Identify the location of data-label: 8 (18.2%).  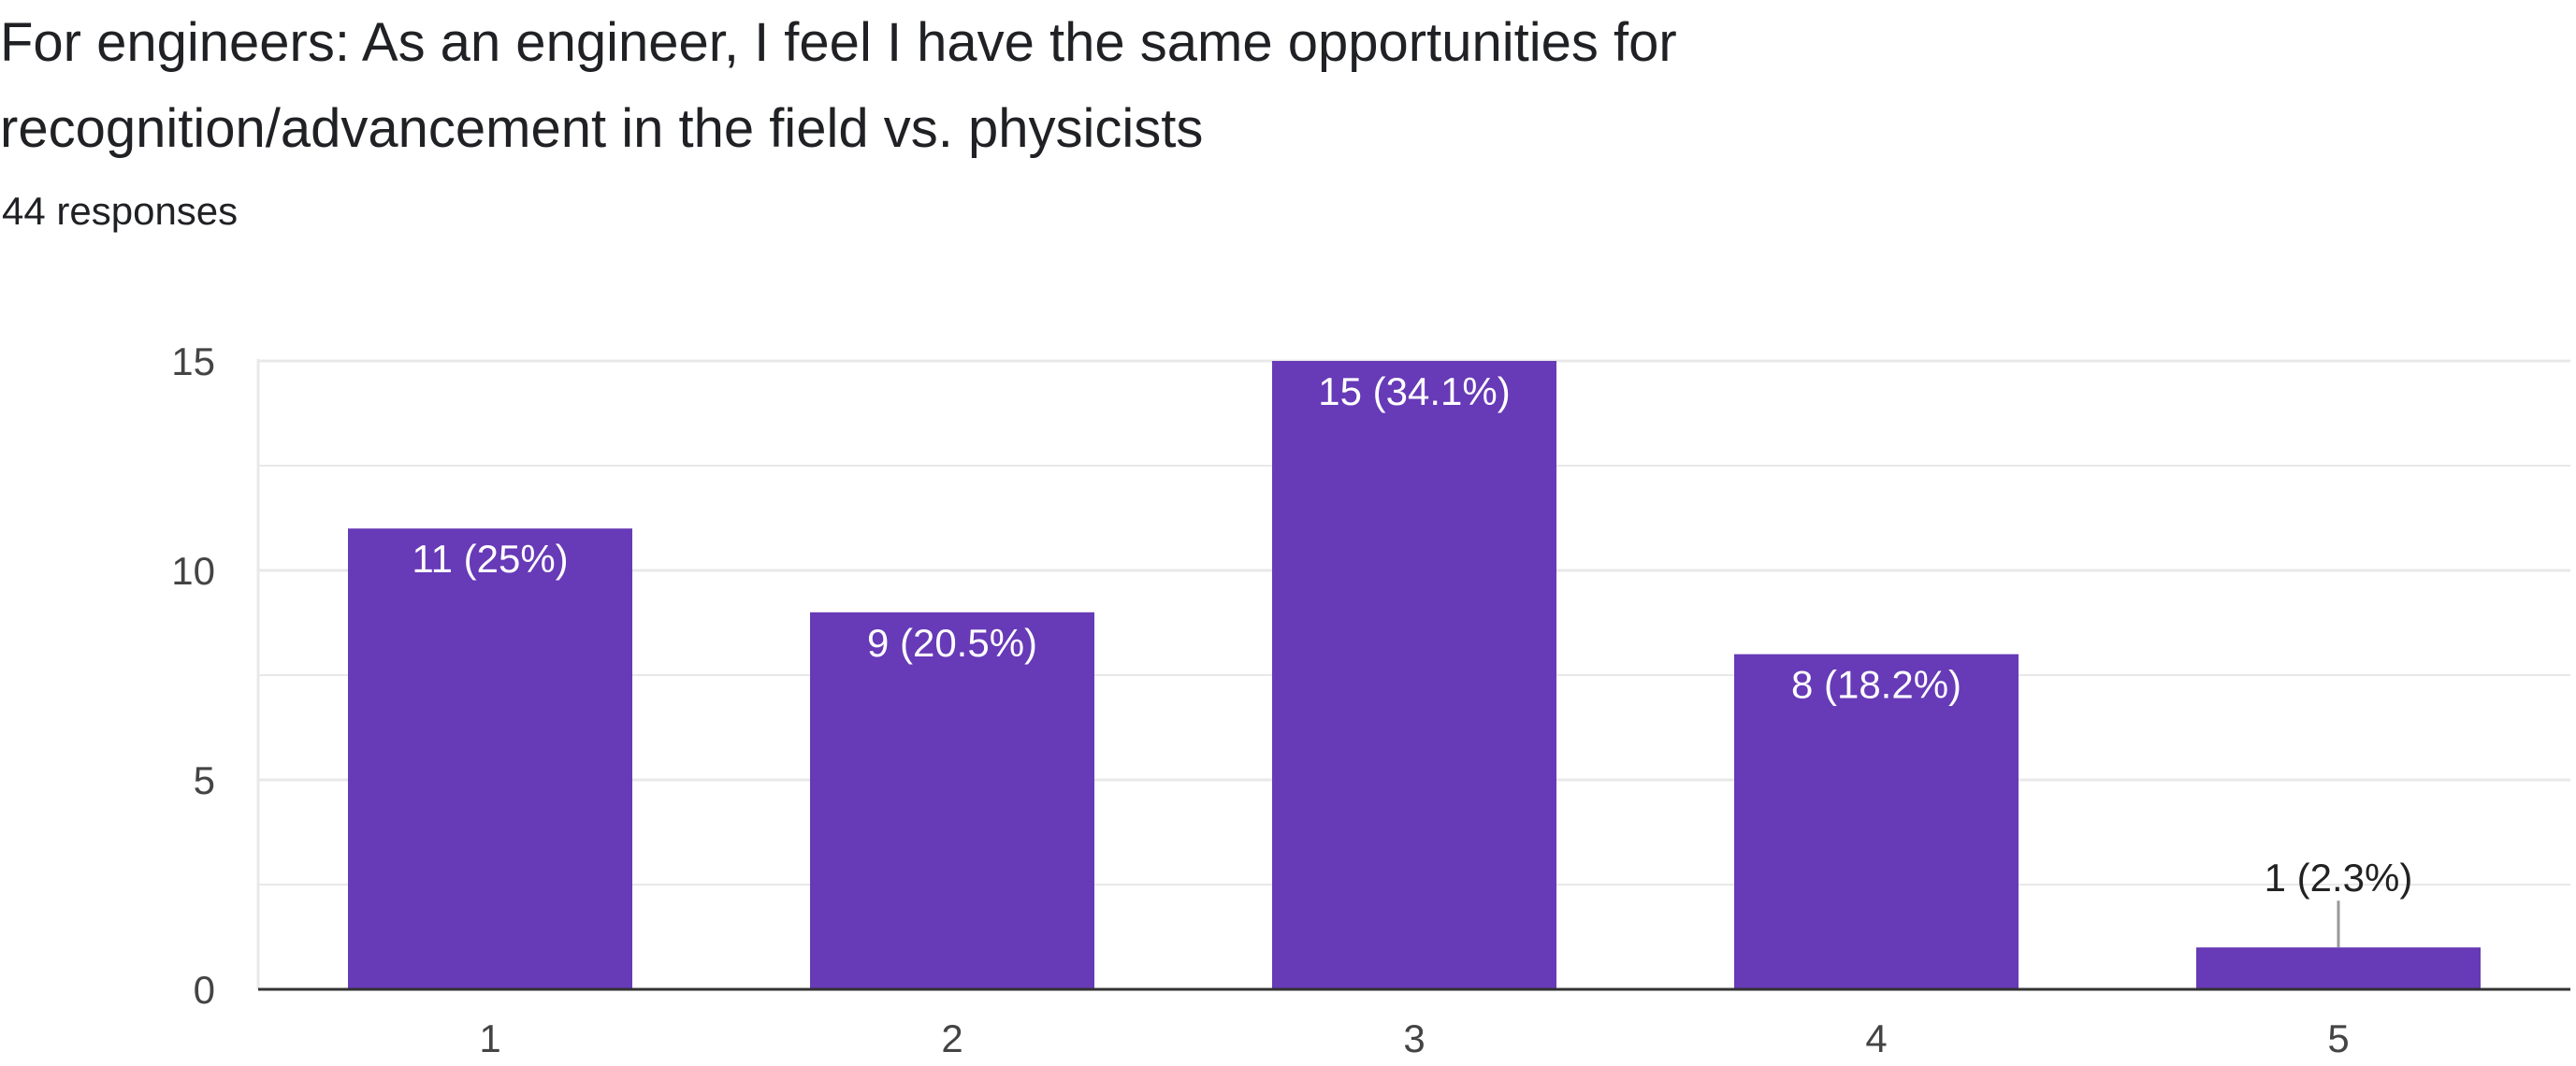
(1876, 685).